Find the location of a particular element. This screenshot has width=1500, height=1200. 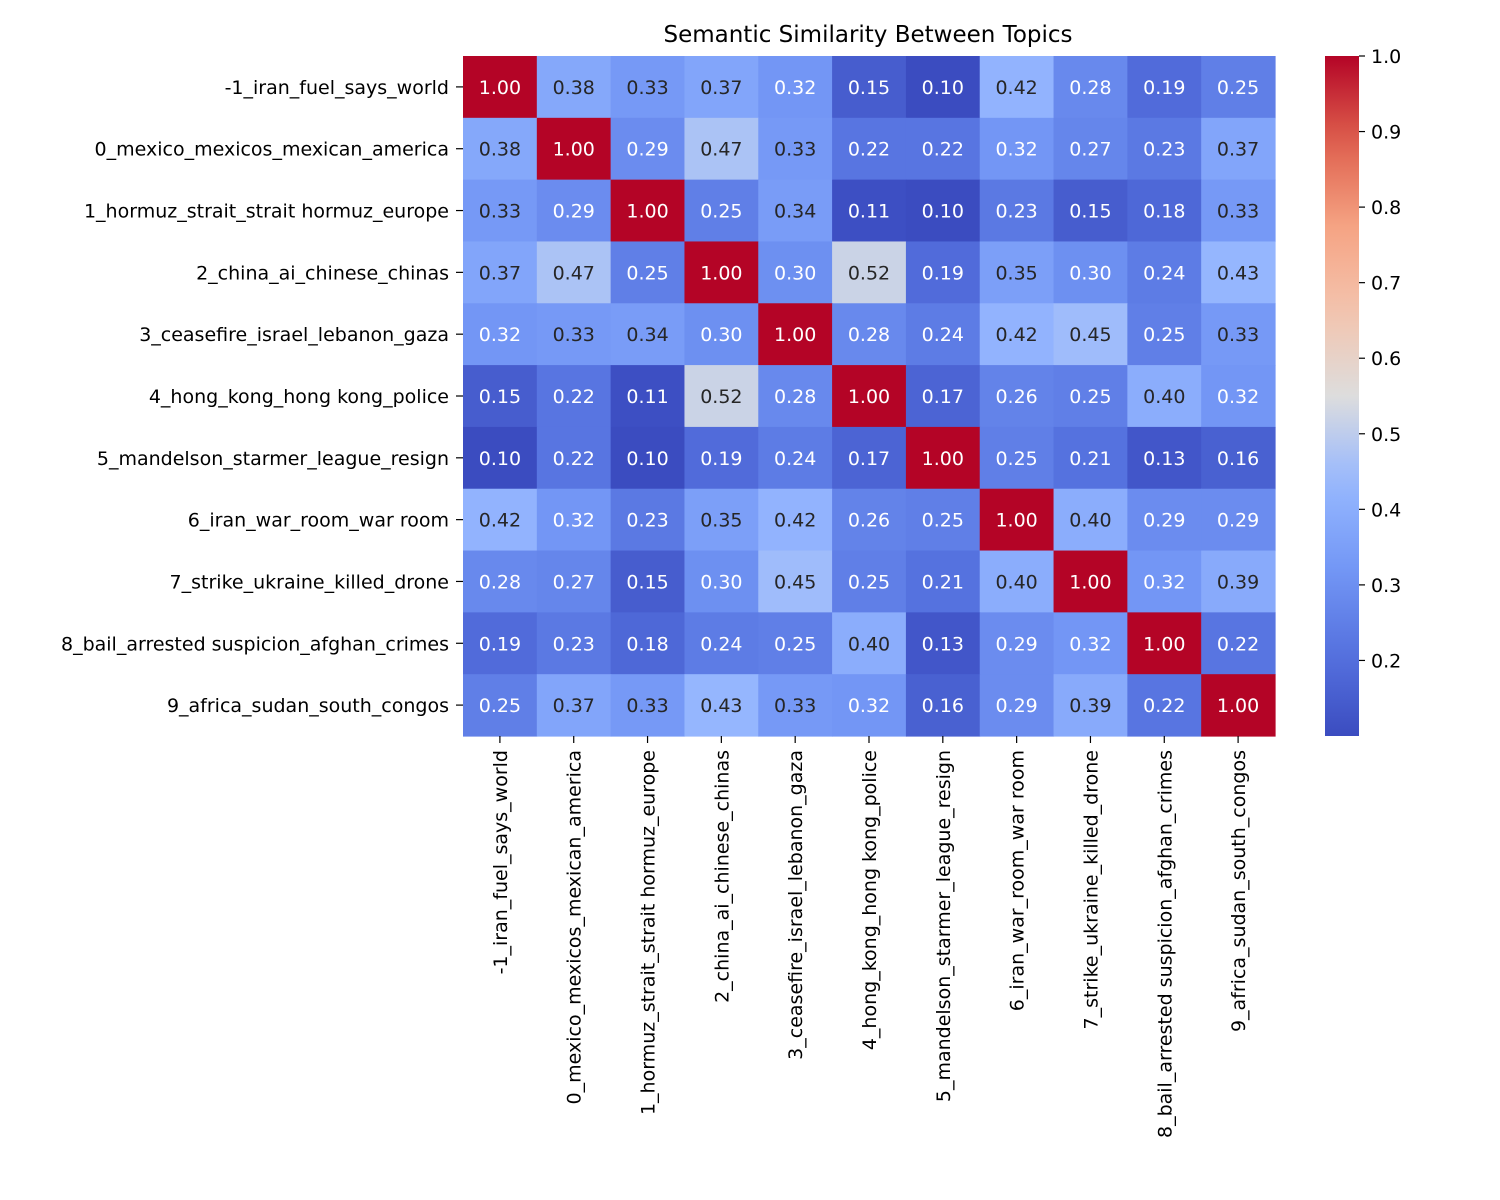

cell-value-label: 0.47 is located at coordinates (574, 273).